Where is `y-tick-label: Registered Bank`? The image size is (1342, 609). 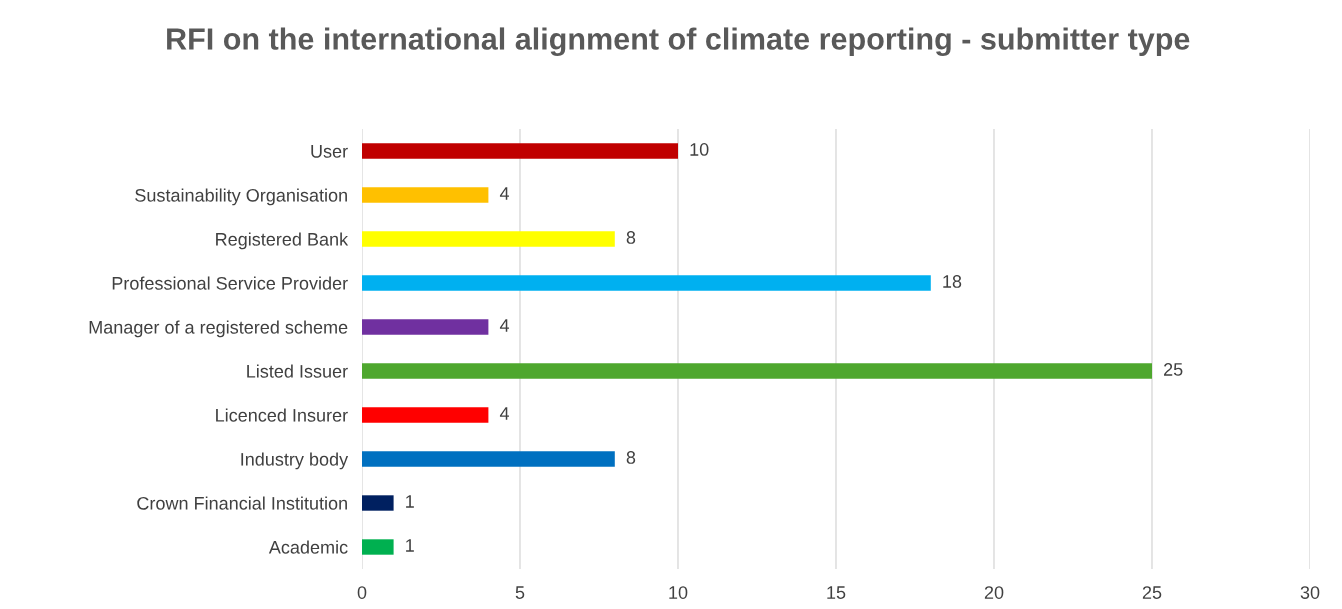
y-tick-label: Registered Bank is located at coordinates (282, 241).